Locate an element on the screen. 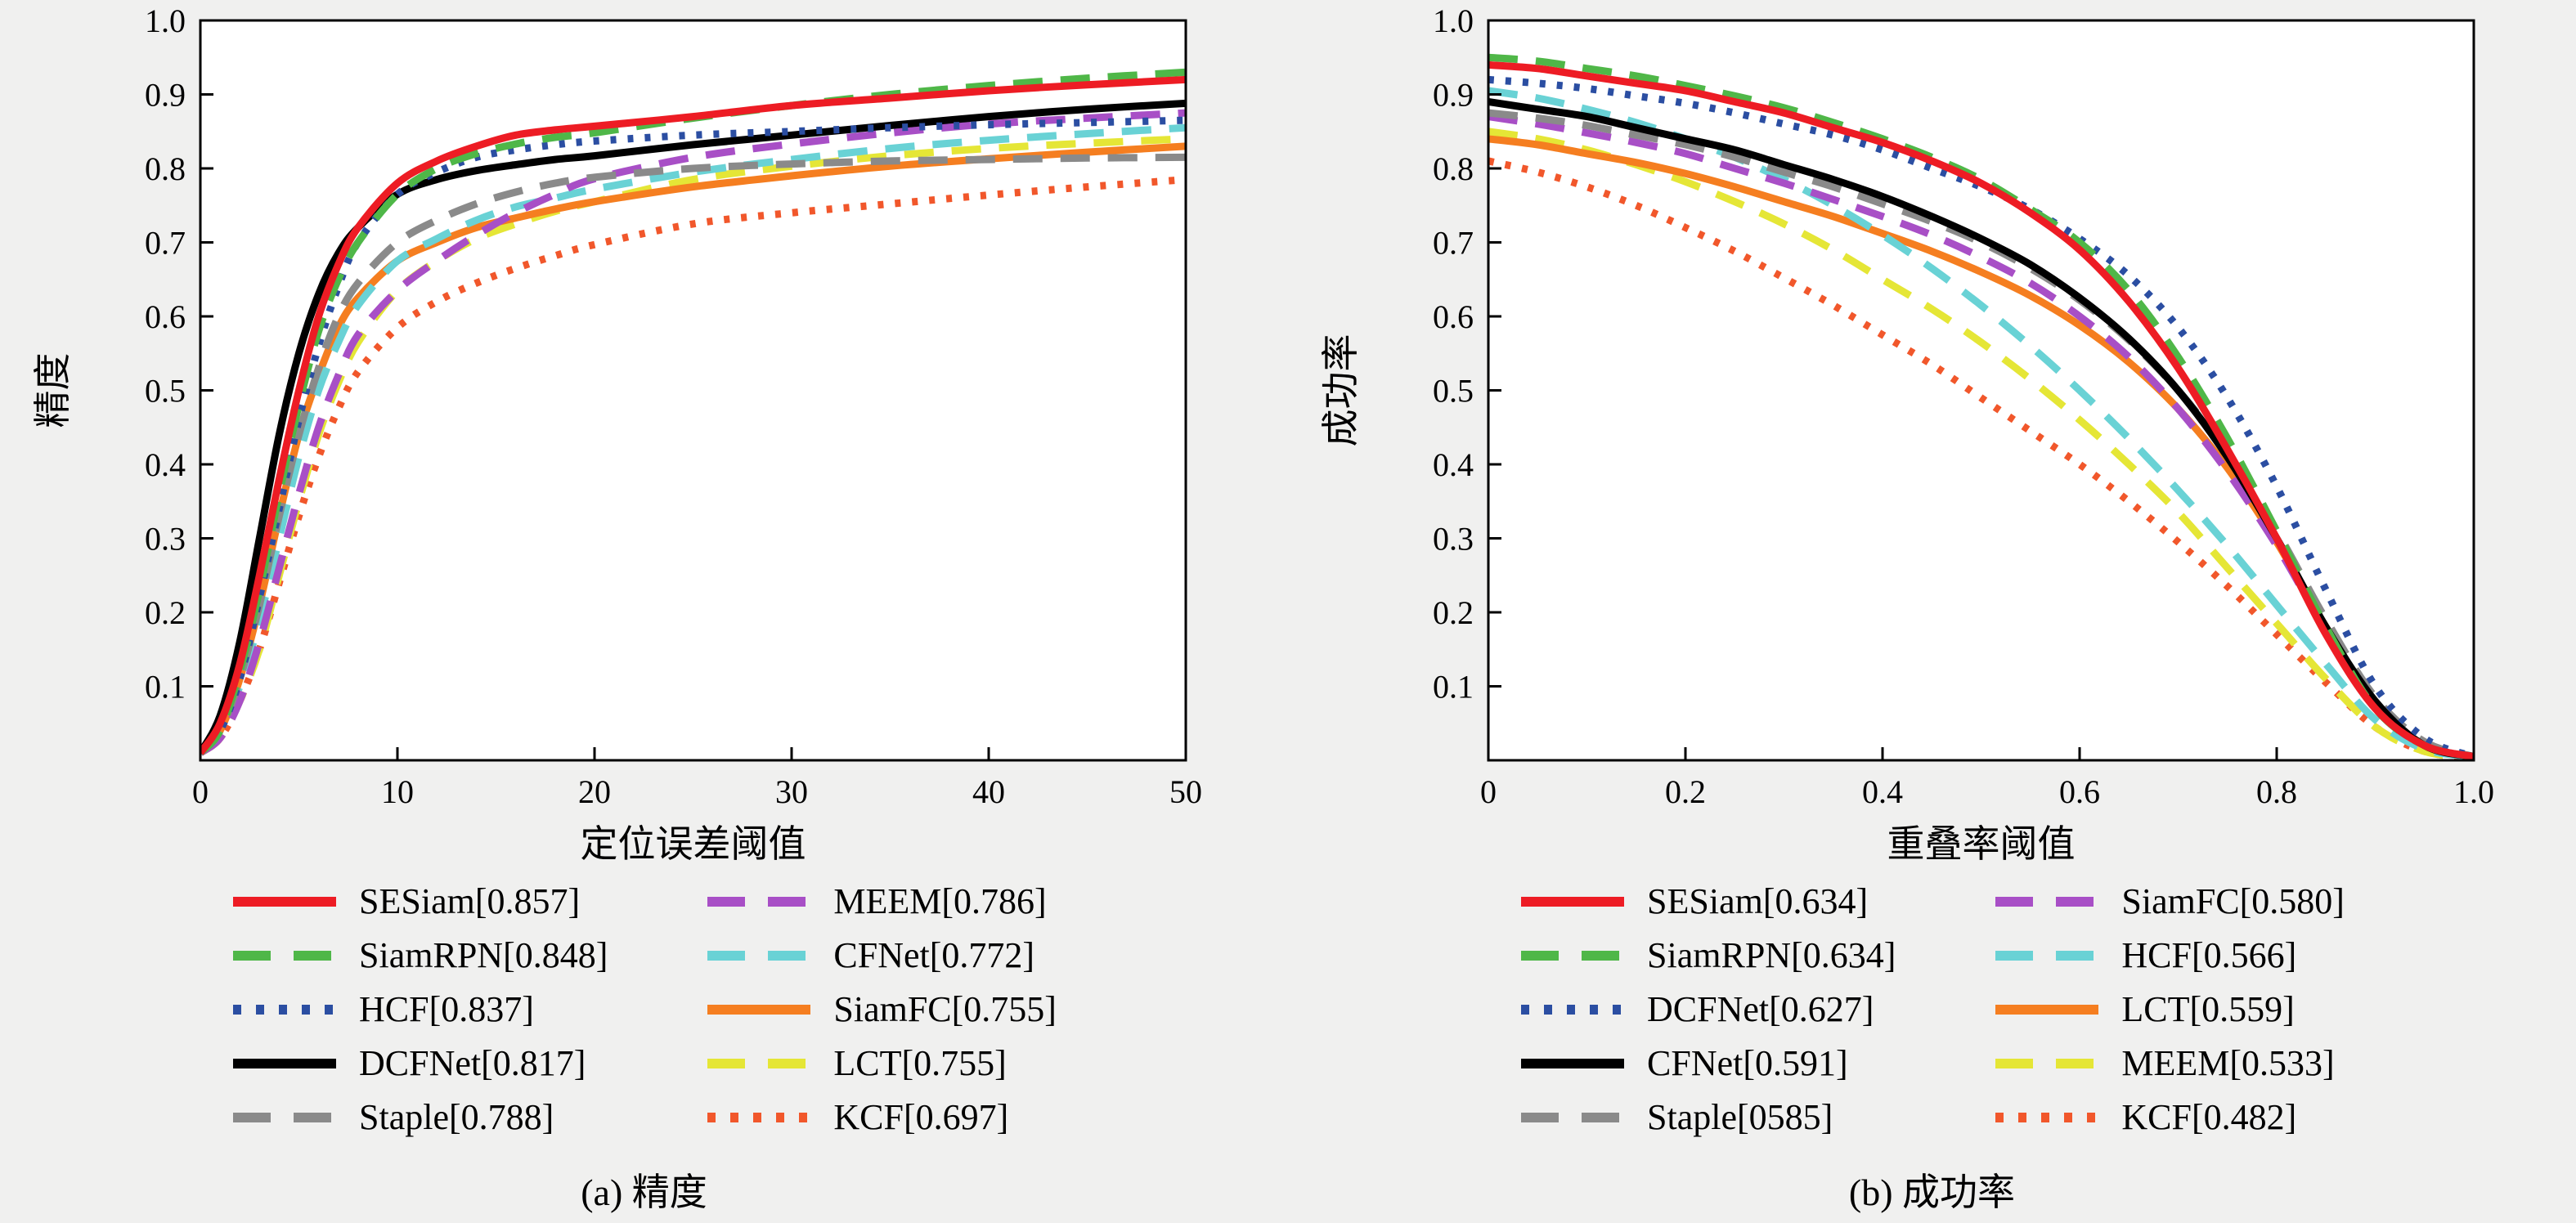 This screenshot has height=1223, width=2576. x-axis-label: 重叠率阈值 is located at coordinates (1982, 844).